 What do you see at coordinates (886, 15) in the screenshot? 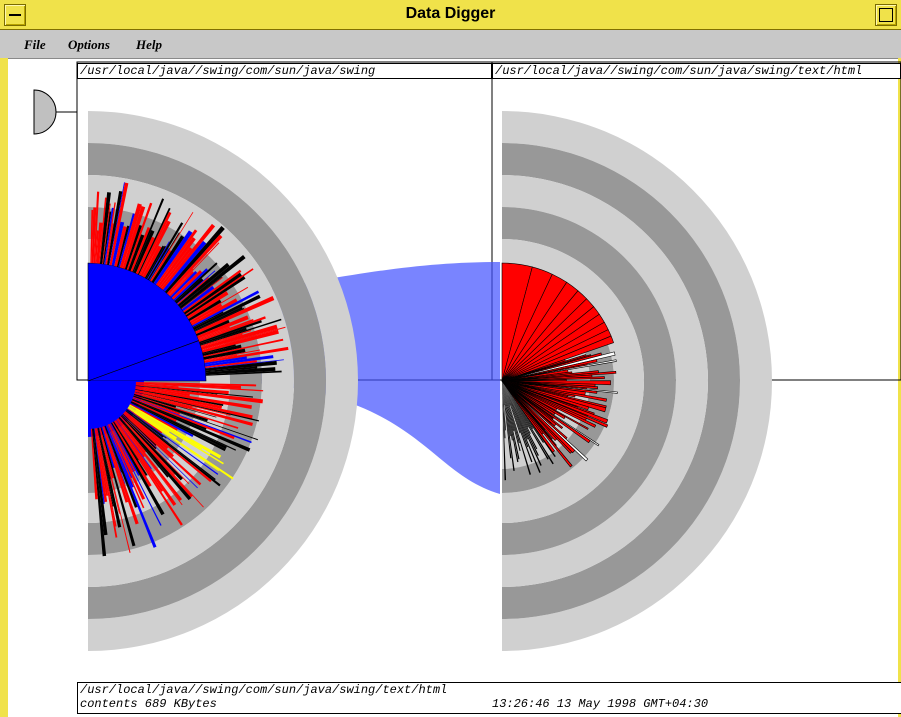
I see `maximize-button` at bounding box center [886, 15].